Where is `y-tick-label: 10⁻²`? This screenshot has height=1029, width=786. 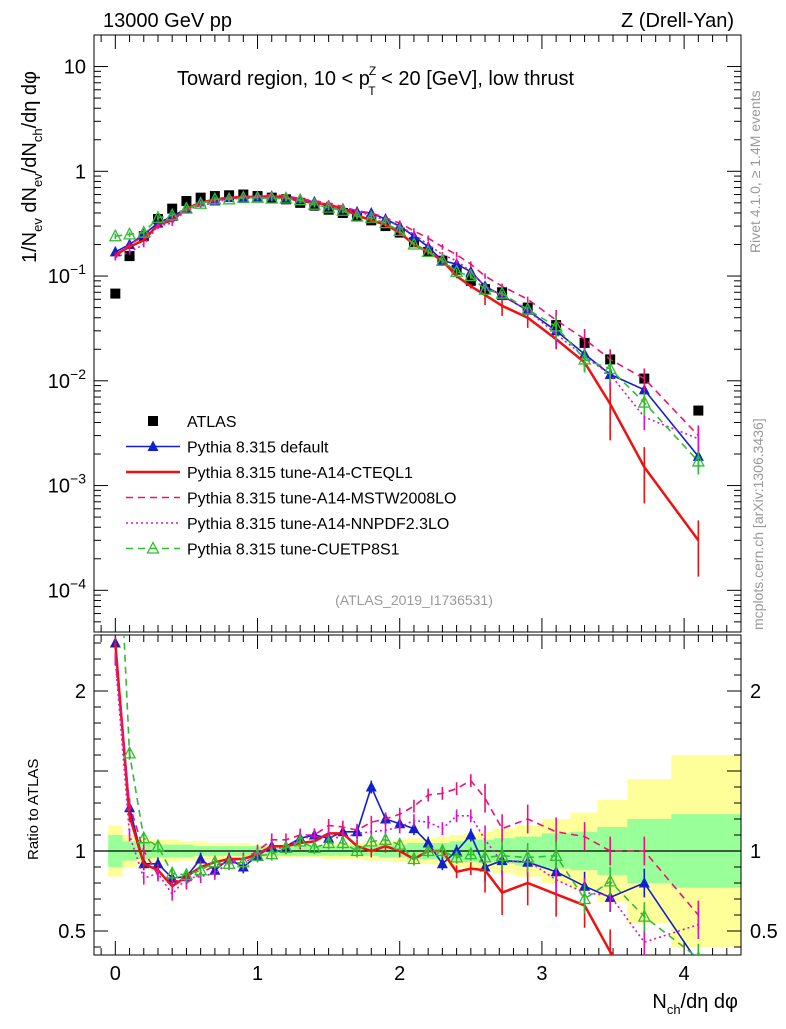 y-tick-label: 10⁻² is located at coordinates (67, 379).